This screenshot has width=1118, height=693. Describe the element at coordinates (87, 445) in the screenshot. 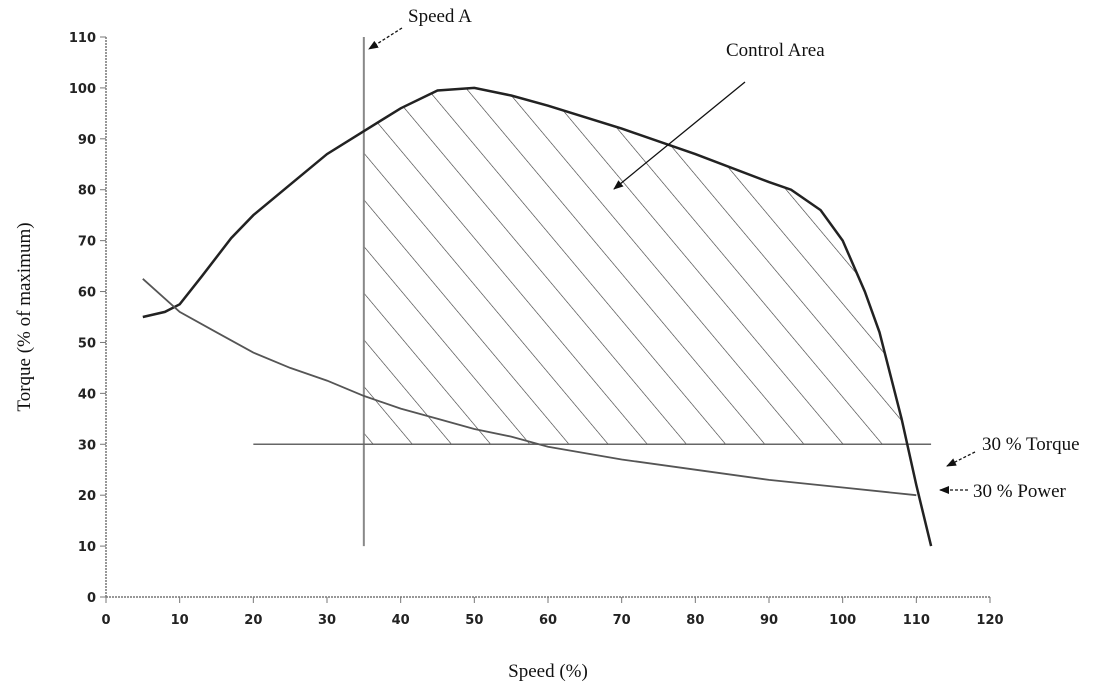

I see `y-tick-label: 30` at that location.